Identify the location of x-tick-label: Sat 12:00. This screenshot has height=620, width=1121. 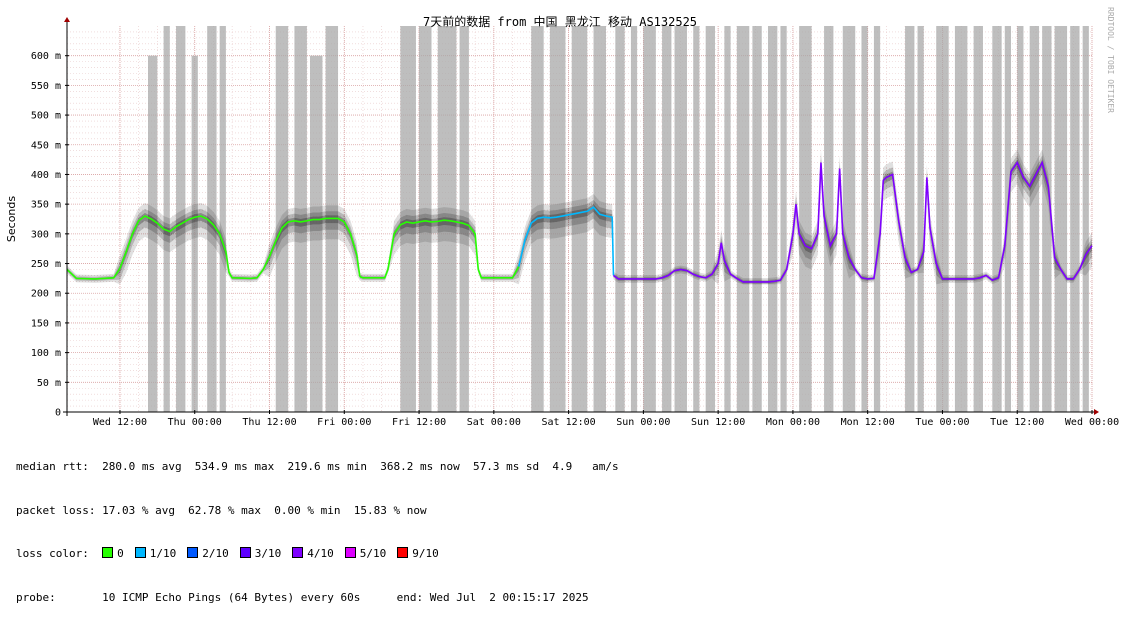
(569, 422).